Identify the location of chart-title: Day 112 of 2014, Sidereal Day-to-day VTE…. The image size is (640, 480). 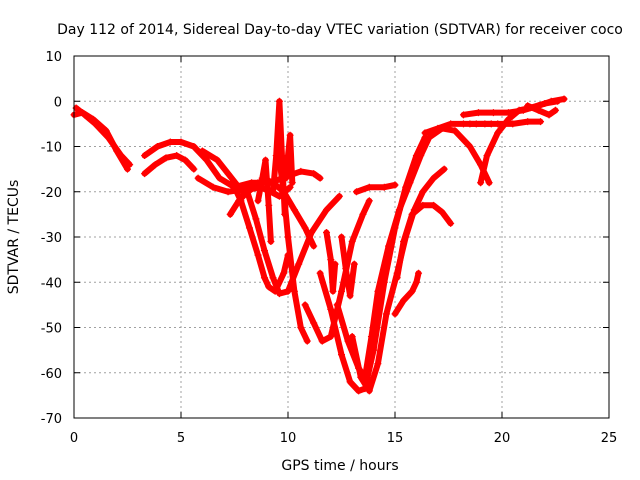
(340, 30).